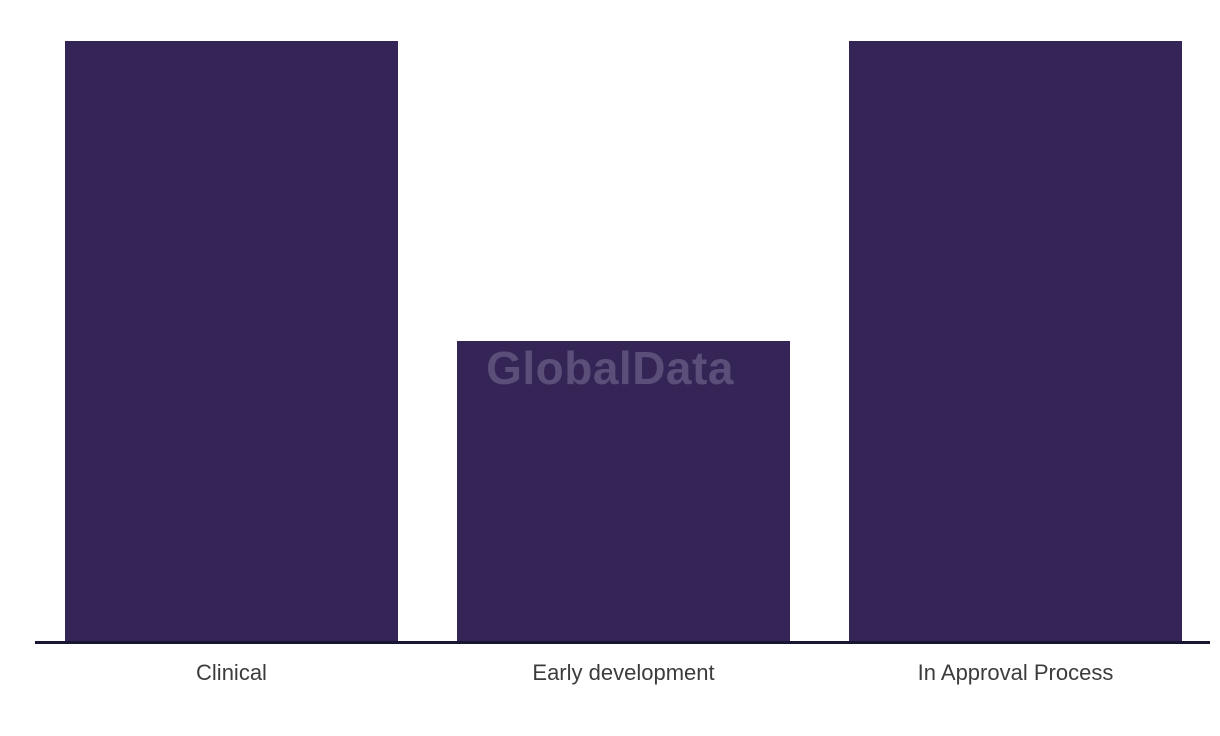 The height and width of the screenshot is (736, 1220). Describe the element at coordinates (623, 672) in the screenshot. I see `x-label-early-development: Early development` at that location.